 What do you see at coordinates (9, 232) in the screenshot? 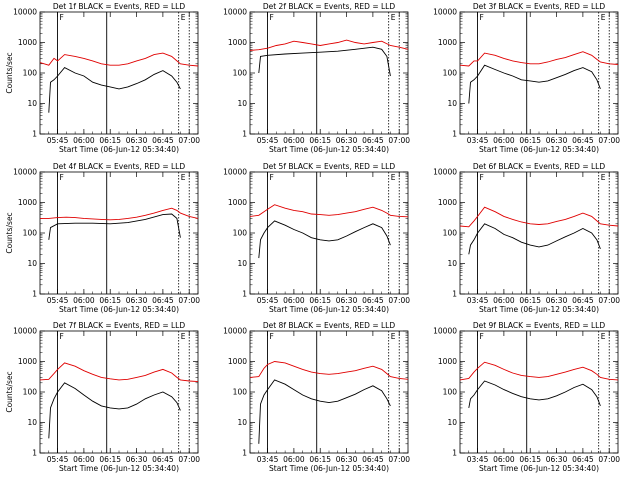
I see `y-axis-label: Counts/sec` at bounding box center [9, 232].